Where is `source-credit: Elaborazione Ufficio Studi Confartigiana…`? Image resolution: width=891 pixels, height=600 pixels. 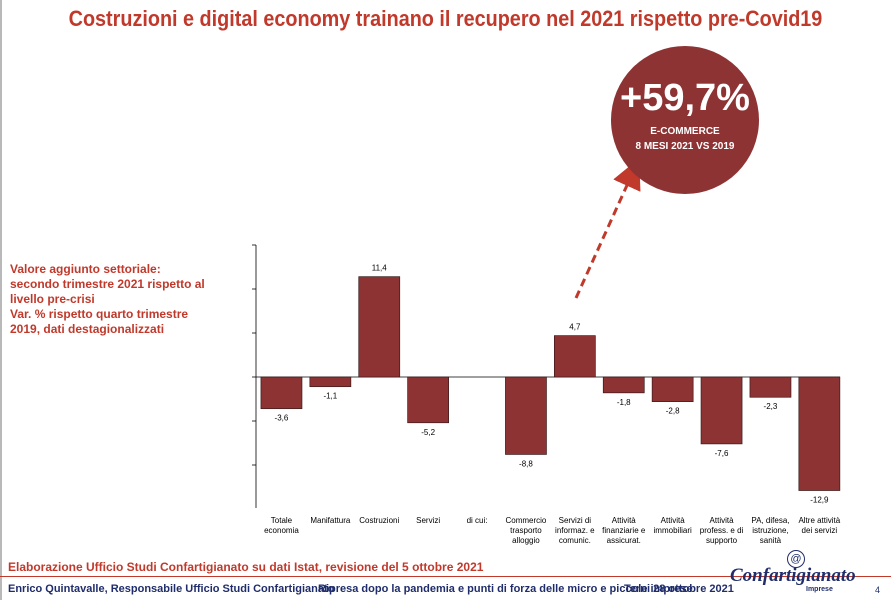 source-credit: Elaborazione Ufficio Studi Confartigiana… is located at coordinates (246, 567).